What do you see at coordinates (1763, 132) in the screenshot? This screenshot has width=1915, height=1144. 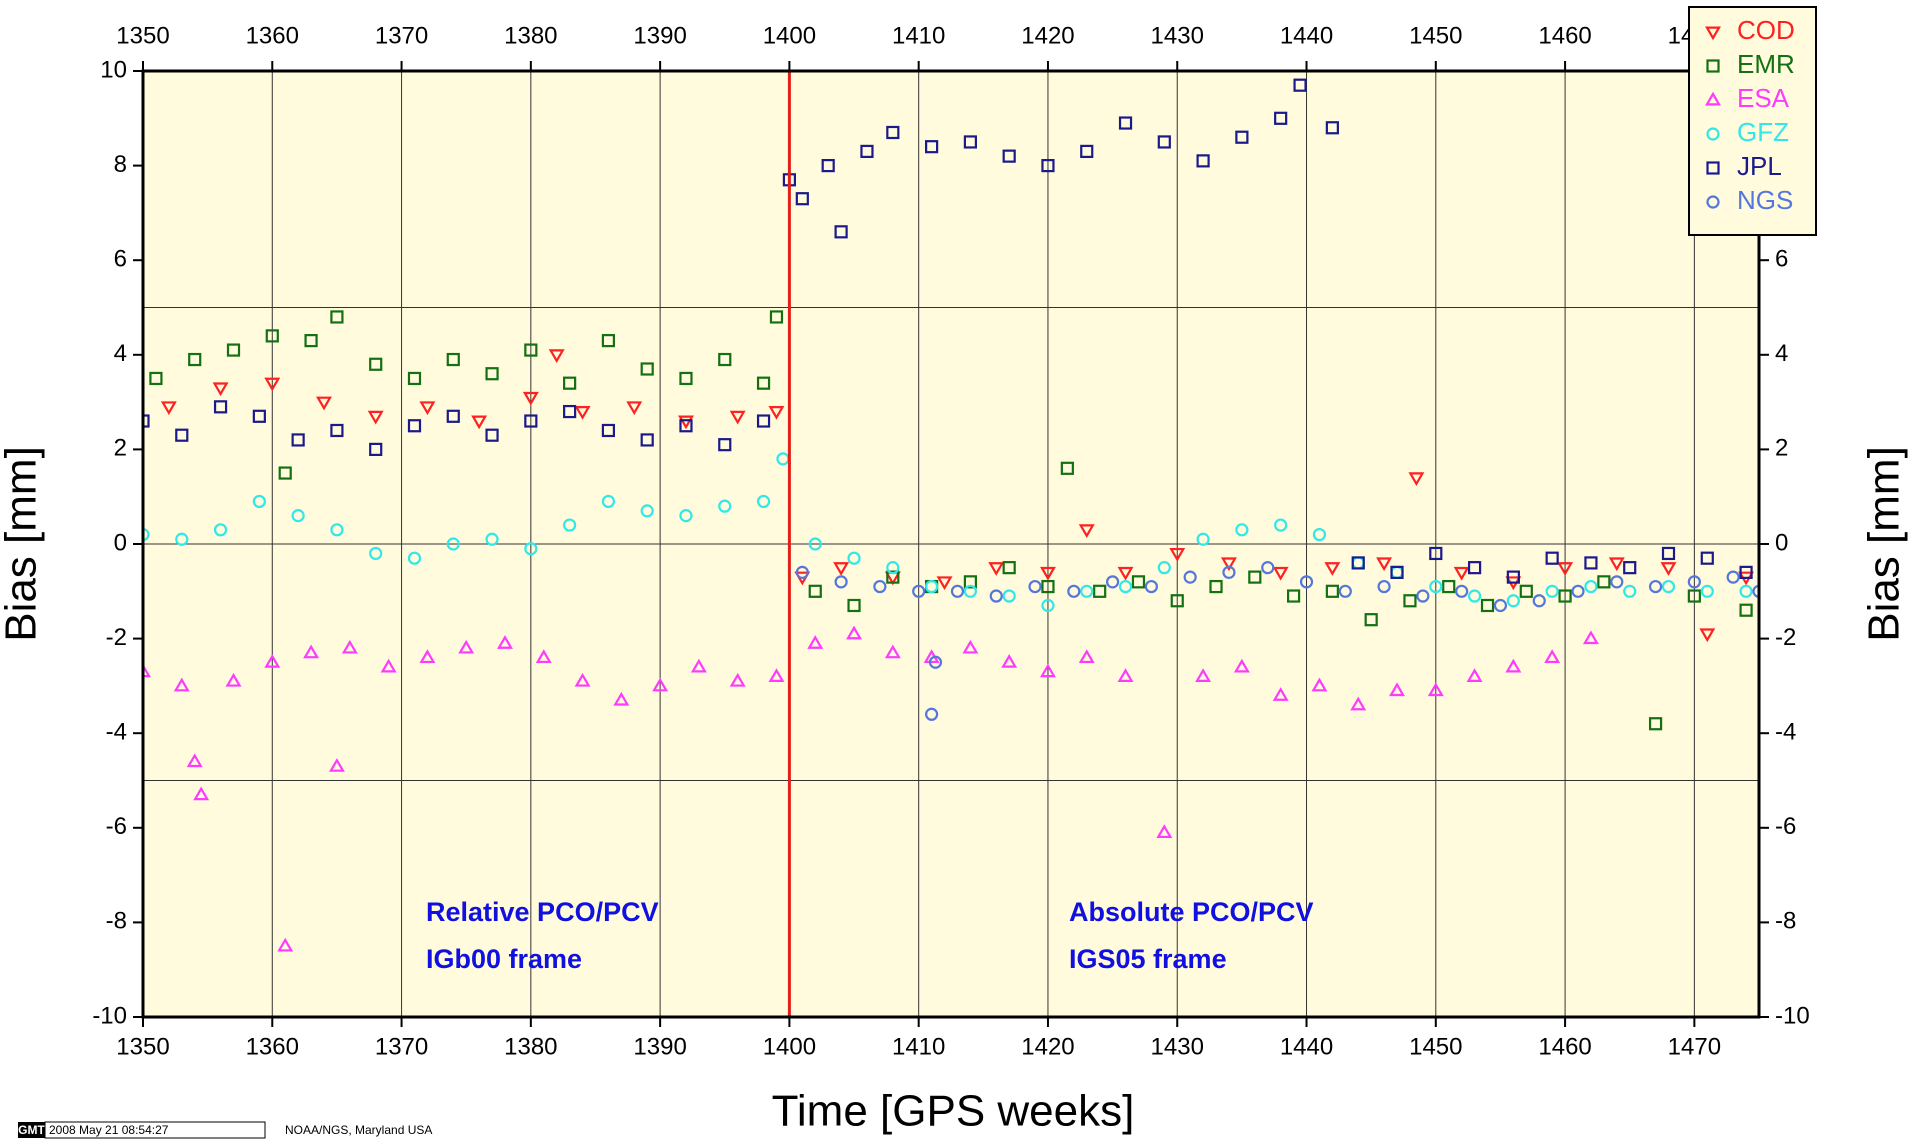 I see `legend-label: GFZ` at bounding box center [1763, 132].